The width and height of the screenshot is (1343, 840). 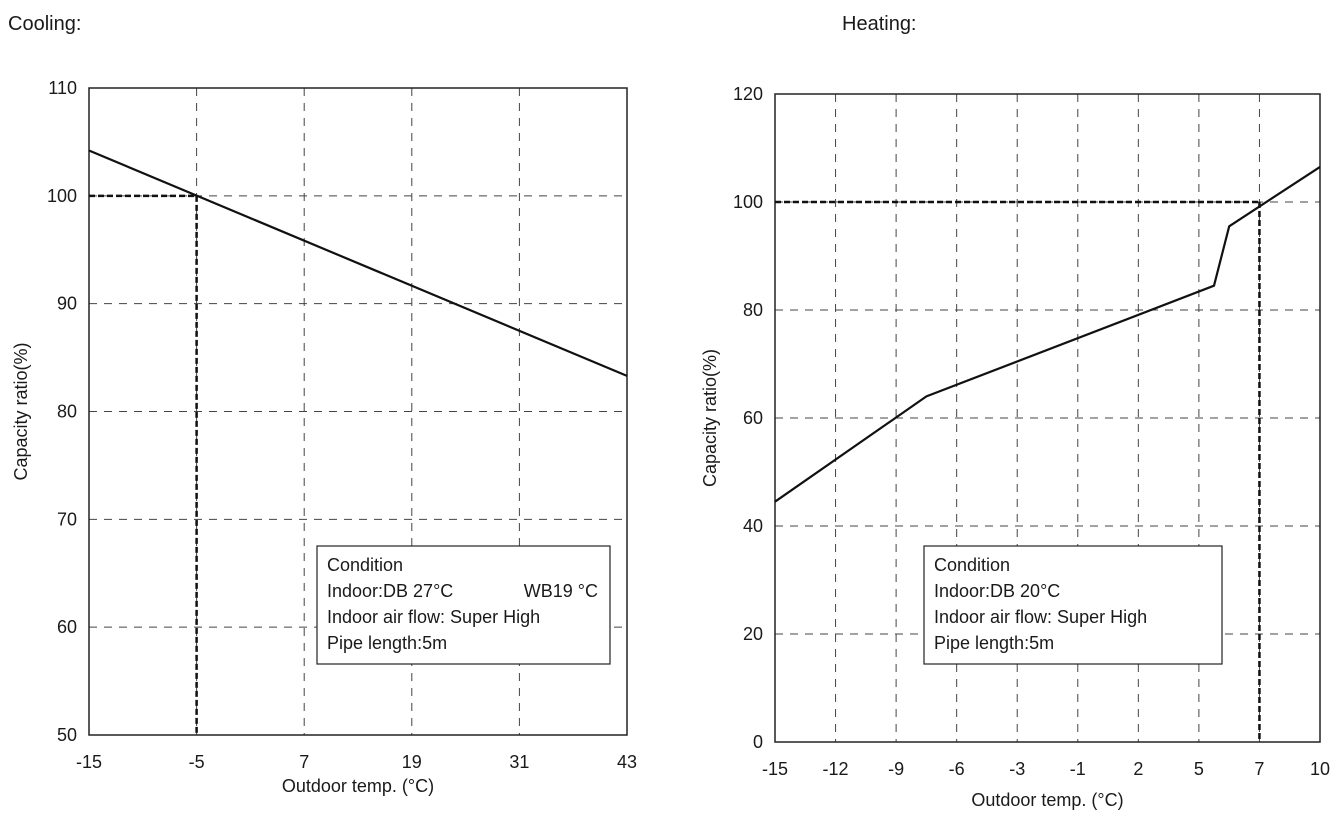 What do you see at coordinates (758, 742) in the screenshot?
I see `y-tick-label: 0` at bounding box center [758, 742].